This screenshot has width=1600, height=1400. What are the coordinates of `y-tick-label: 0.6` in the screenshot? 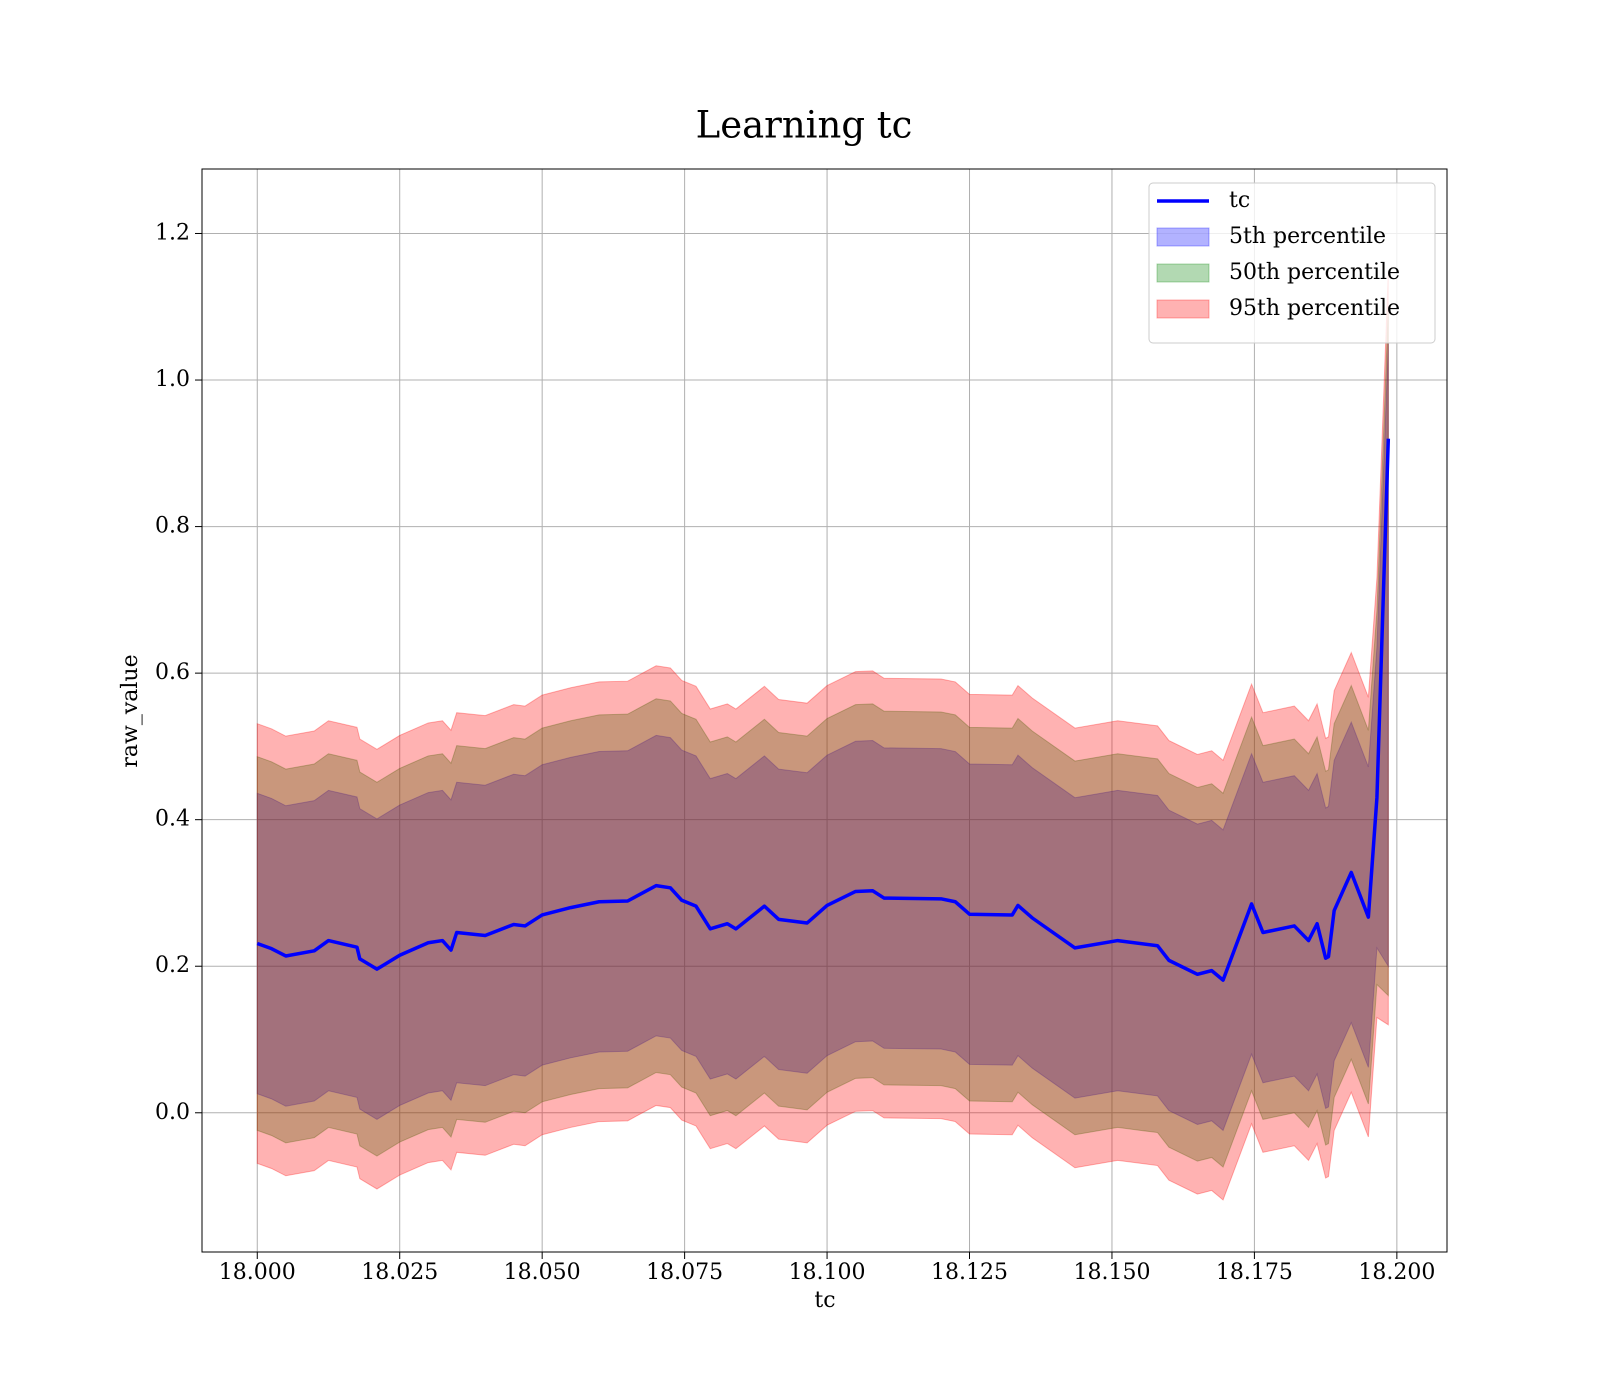 It's located at (172, 672).